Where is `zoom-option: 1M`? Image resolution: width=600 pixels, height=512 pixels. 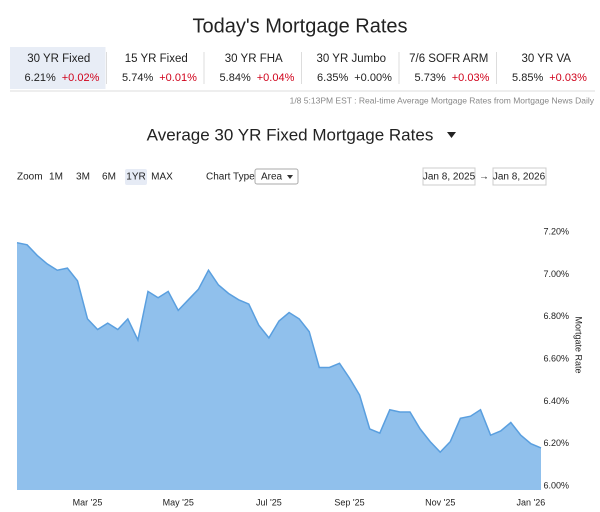
zoom-option: 1M is located at coordinates (56, 177).